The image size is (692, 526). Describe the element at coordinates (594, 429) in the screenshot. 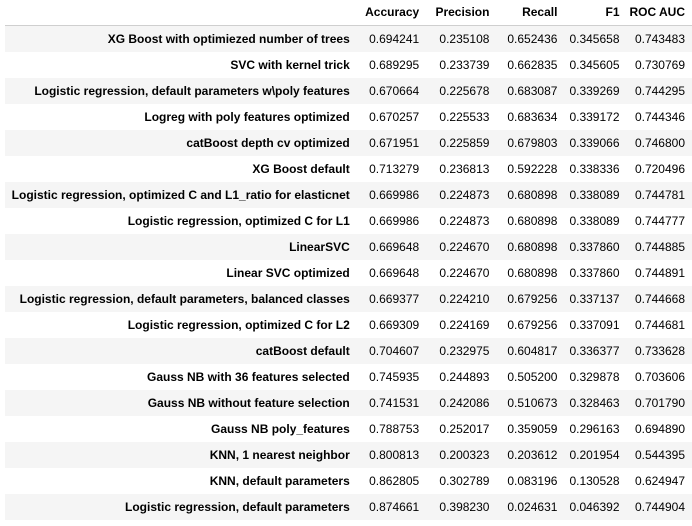

I see `table-cell: 0.296163` at that location.